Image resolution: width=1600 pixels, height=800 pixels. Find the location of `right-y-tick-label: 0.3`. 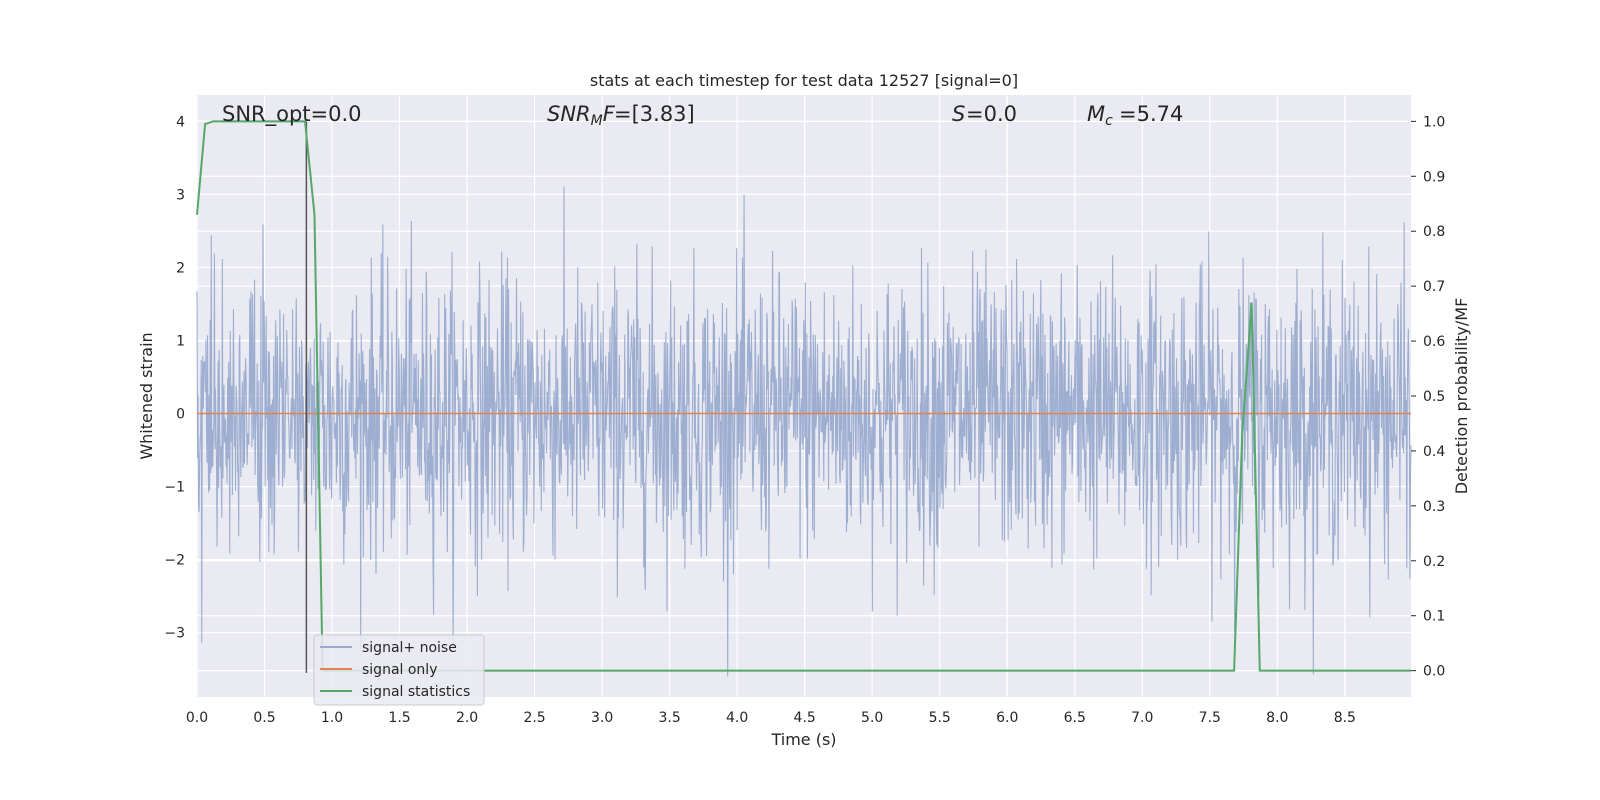

right-y-tick-label: 0.3 is located at coordinates (1434, 507).